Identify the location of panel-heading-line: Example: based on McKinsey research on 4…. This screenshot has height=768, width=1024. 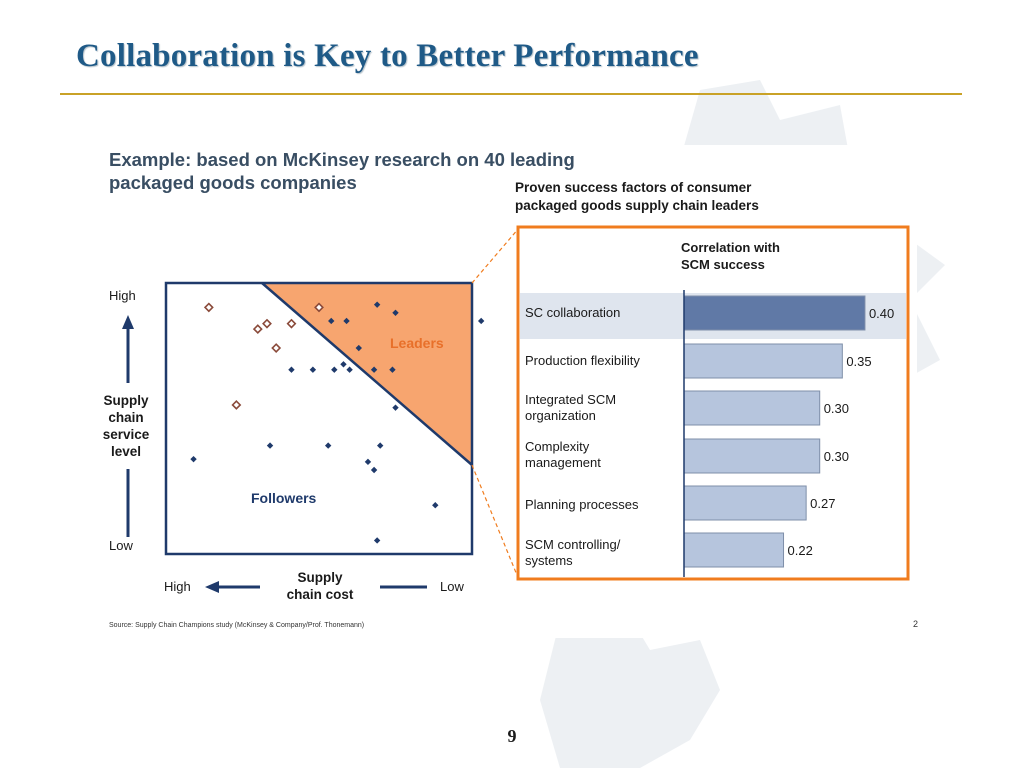
(342, 159).